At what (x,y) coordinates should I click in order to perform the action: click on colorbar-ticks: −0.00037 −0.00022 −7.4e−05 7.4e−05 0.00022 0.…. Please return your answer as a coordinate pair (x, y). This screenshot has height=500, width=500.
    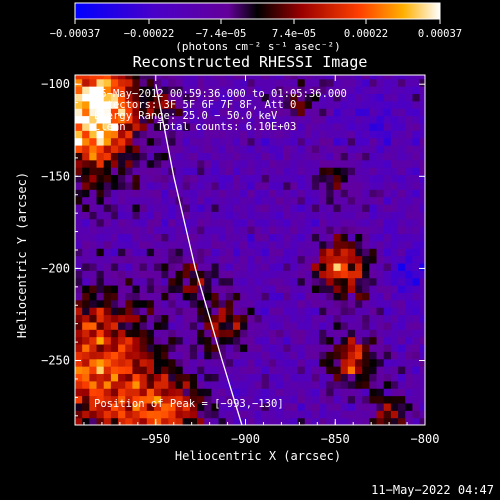
    Looking at the image, I should click on (256, 29).